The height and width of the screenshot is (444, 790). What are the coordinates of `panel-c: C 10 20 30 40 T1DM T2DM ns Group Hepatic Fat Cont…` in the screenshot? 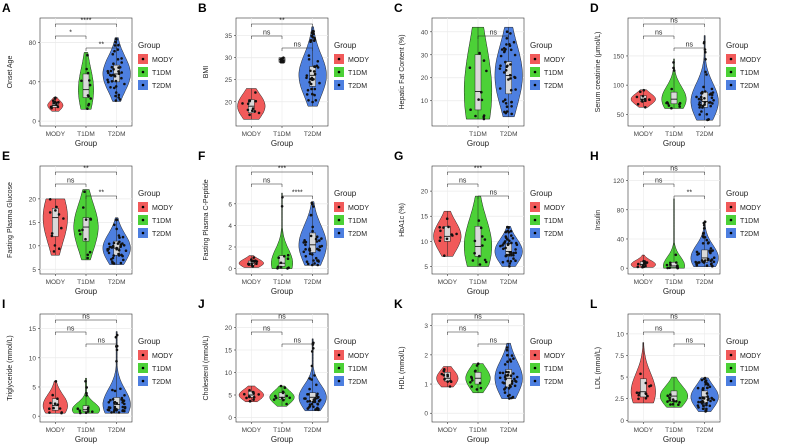 It's located at (479, 74).